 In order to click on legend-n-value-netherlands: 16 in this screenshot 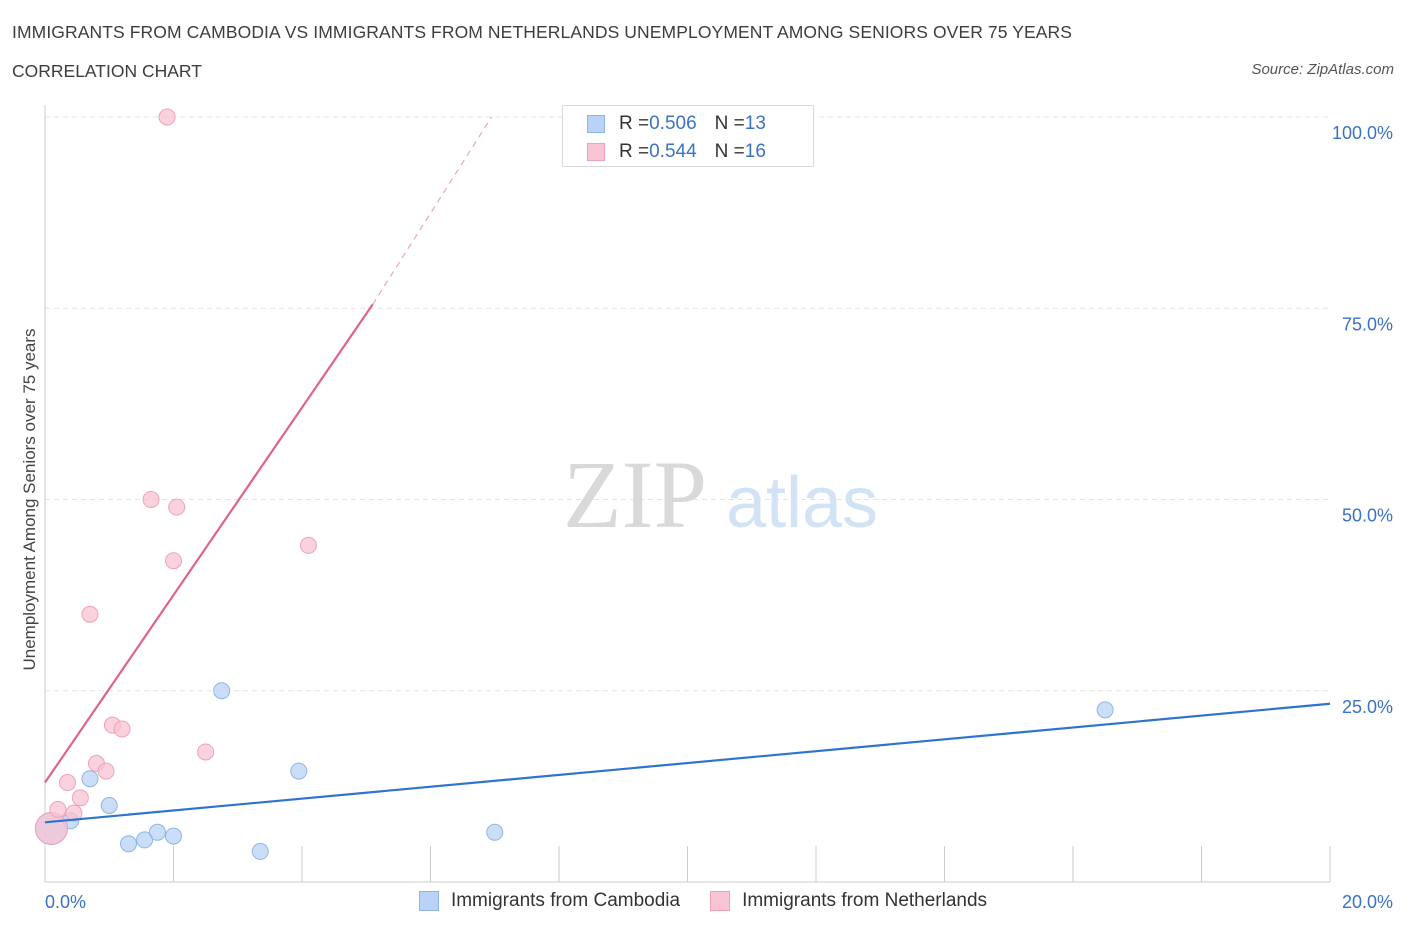, I will do `click(755, 151)`.